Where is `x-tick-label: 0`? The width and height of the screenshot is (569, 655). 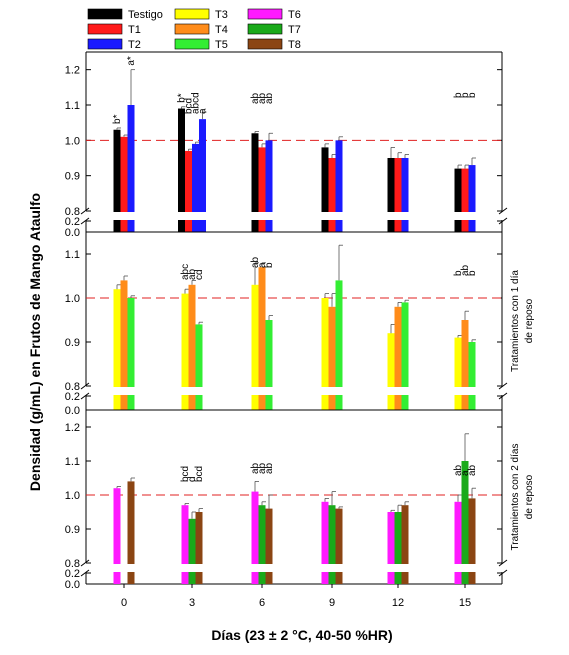 x-tick-label: 0 is located at coordinates (124, 603).